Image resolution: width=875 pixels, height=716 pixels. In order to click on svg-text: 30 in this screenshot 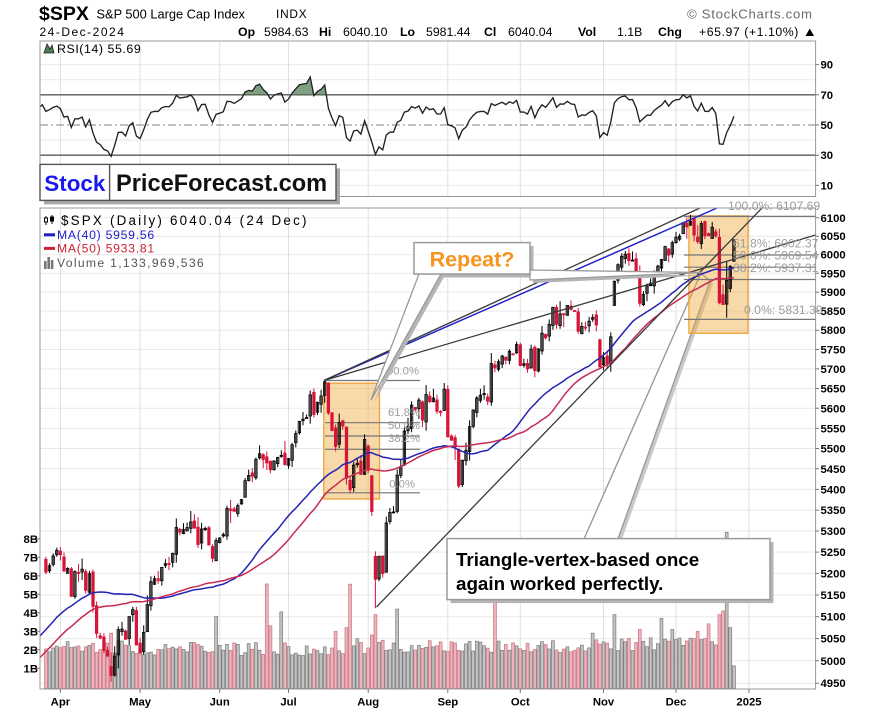, I will do `click(827, 156)`.